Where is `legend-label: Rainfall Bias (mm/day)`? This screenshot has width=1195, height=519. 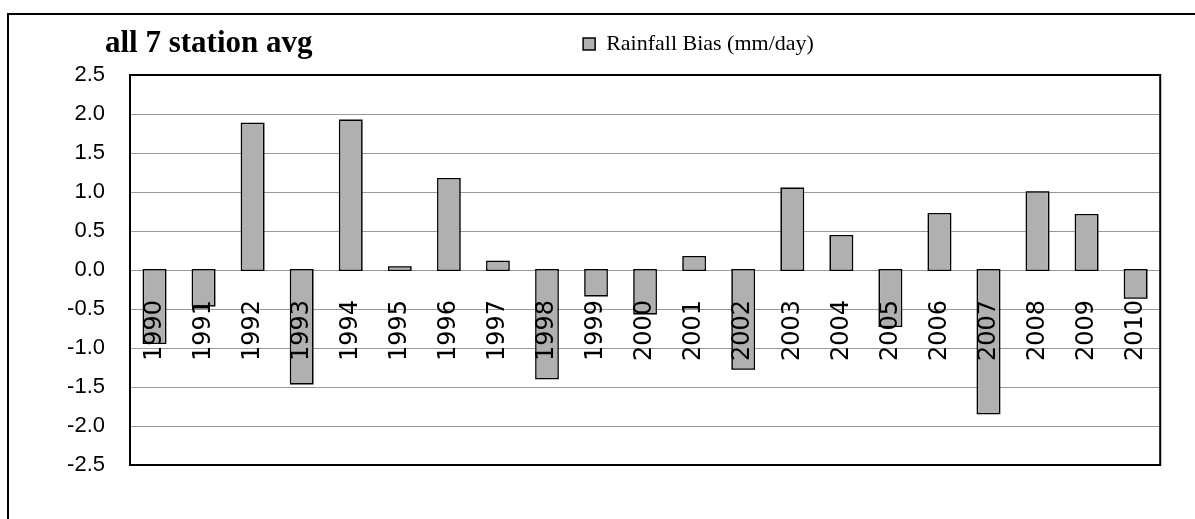
legend-label: Rainfall Bias (mm/day) is located at coordinates (710, 42).